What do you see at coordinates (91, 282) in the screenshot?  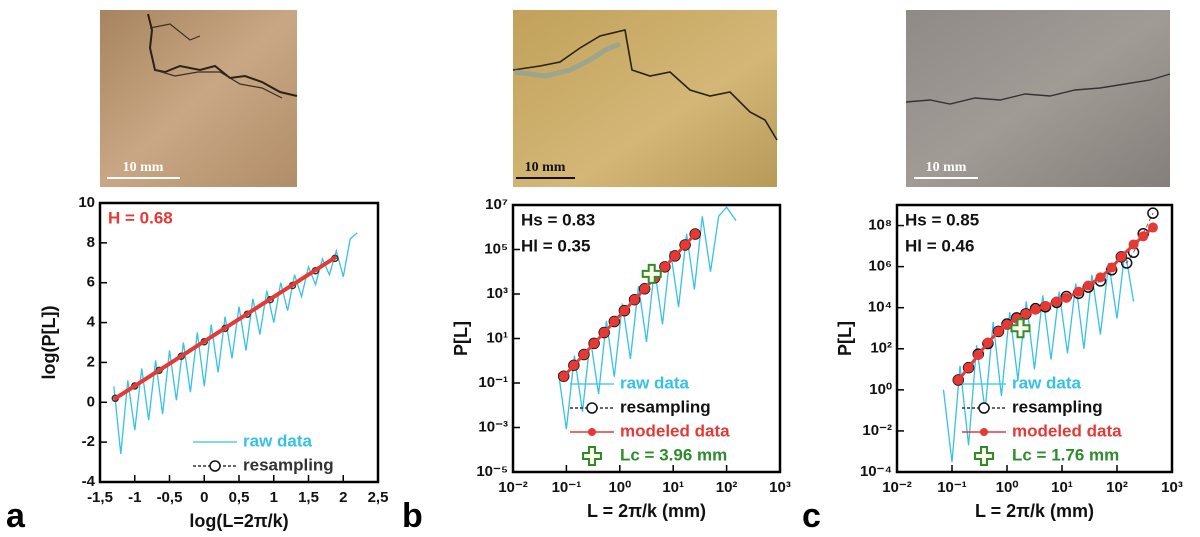 I see `y-tick-label: 6` at bounding box center [91, 282].